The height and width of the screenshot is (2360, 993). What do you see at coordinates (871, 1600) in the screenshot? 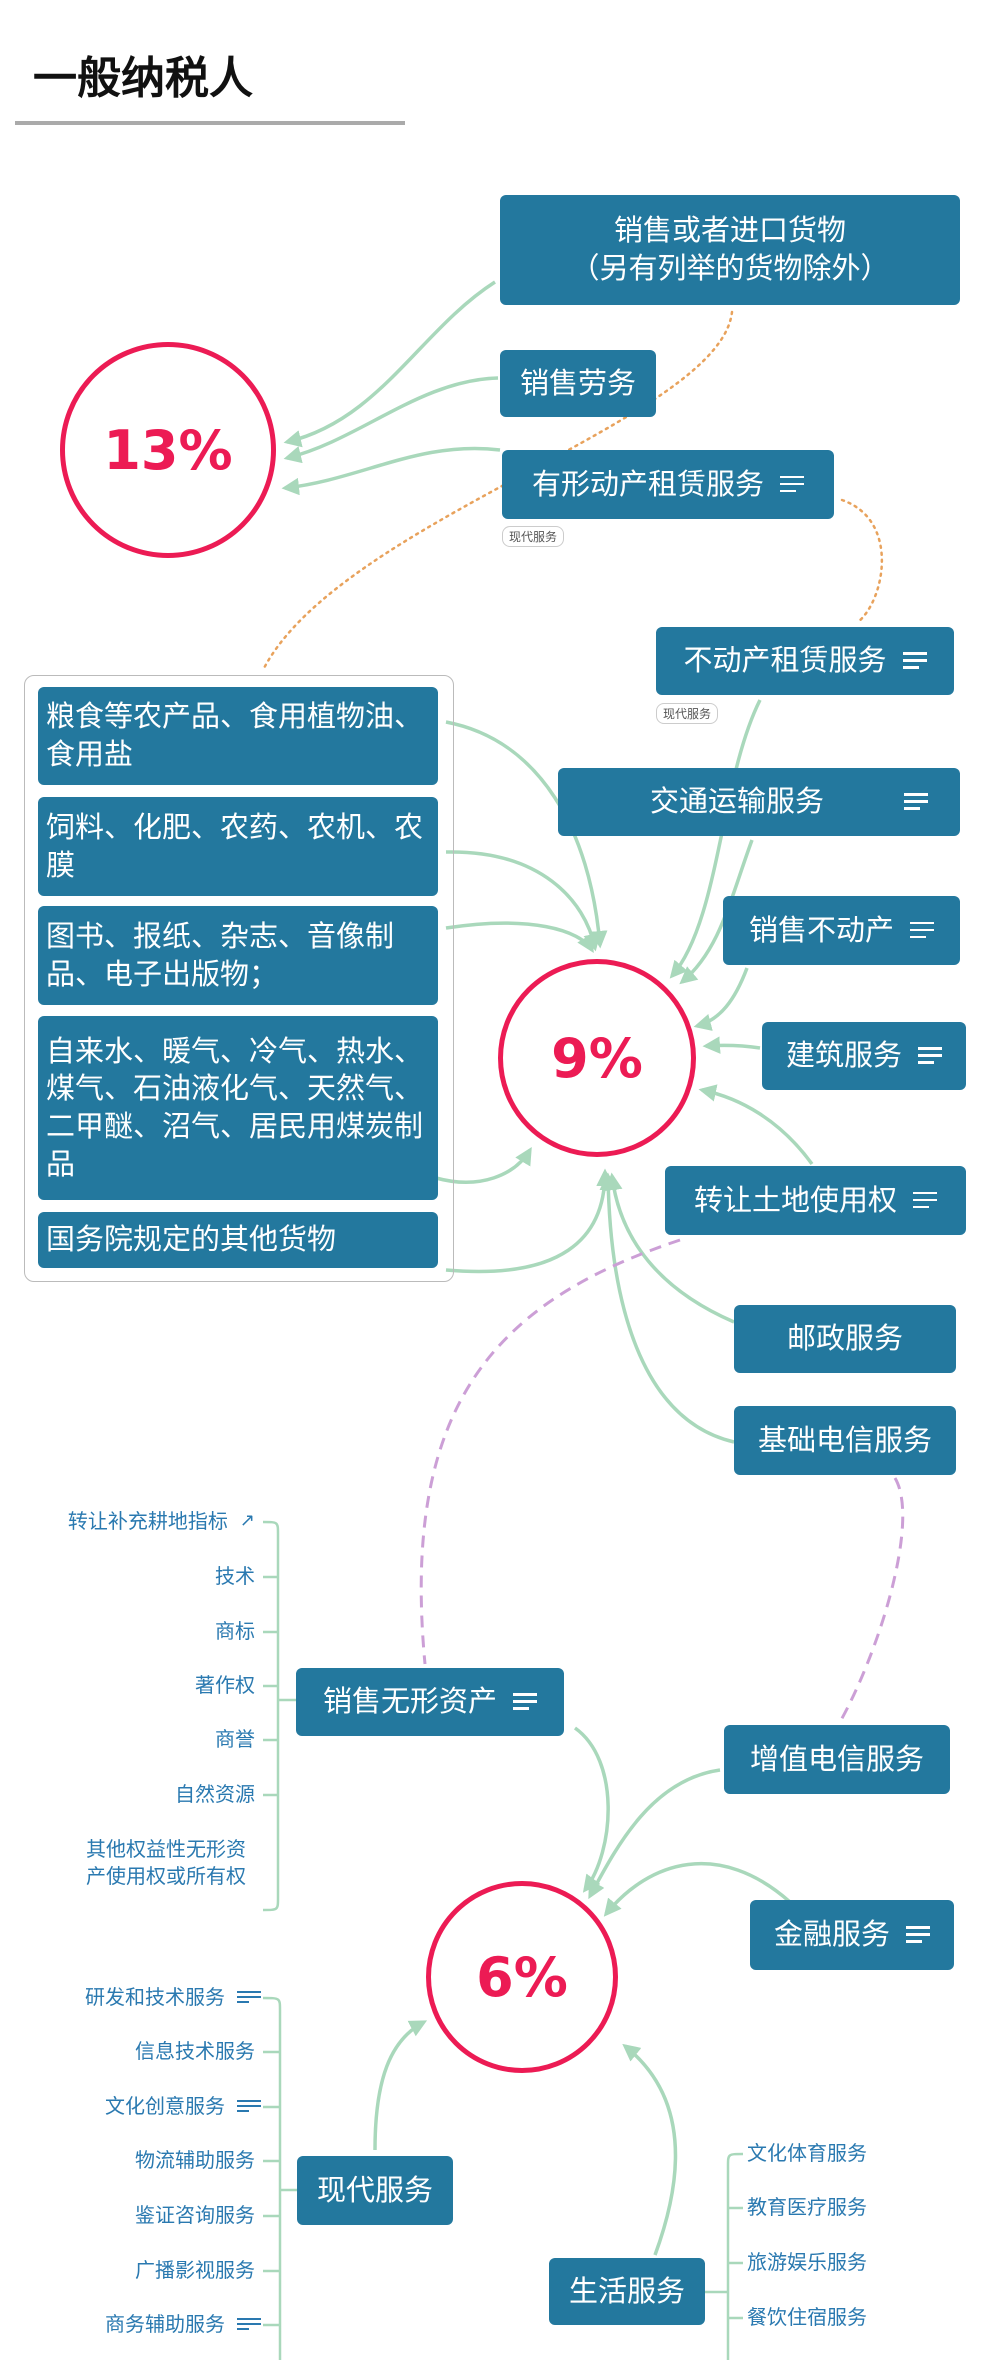
I see `dashed-link-telecom-to-vatelecom` at bounding box center [871, 1600].